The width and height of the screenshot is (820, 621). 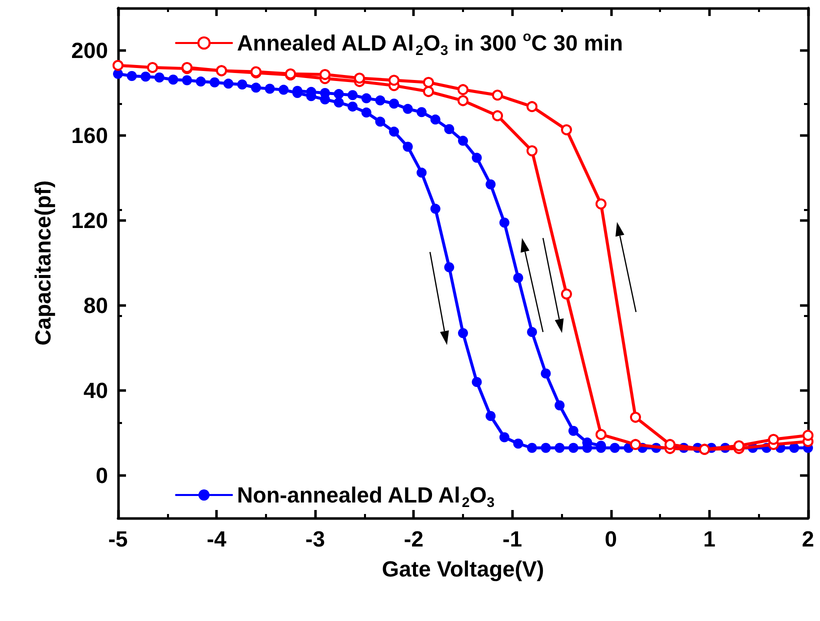 I want to click on y-tick-label: 0, so click(x=102, y=475).